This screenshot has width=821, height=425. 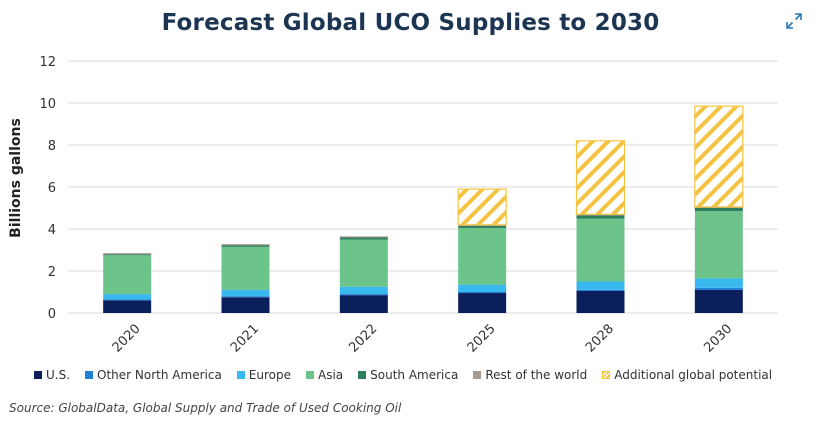 What do you see at coordinates (414, 375) in the screenshot?
I see `legend-label: South America` at bounding box center [414, 375].